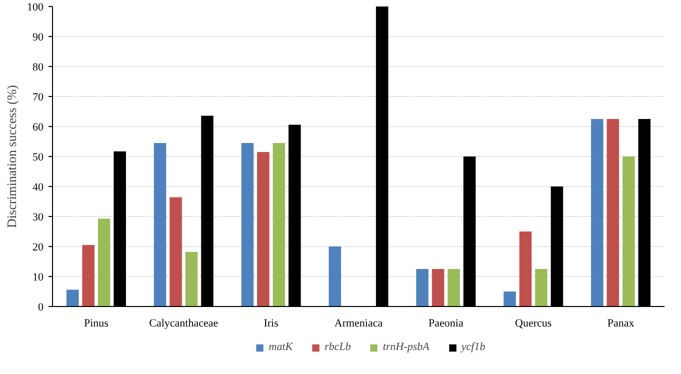 The width and height of the screenshot is (681, 374). What do you see at coordinates (621, 324) in the screenshot?
I see `x-tick-label: Panax` at bounding box center [621, 324].